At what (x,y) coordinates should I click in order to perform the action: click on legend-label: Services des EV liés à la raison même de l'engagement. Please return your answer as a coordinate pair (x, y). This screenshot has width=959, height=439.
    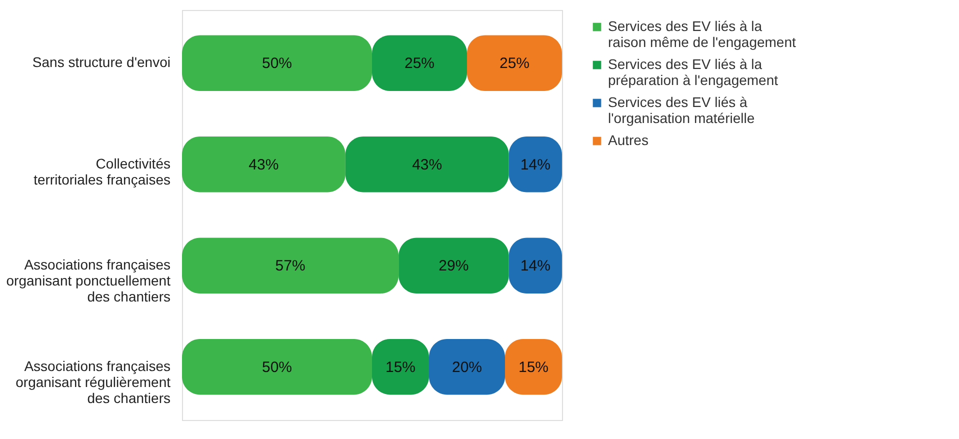
    Looking at the image, I should click on (702, 34).